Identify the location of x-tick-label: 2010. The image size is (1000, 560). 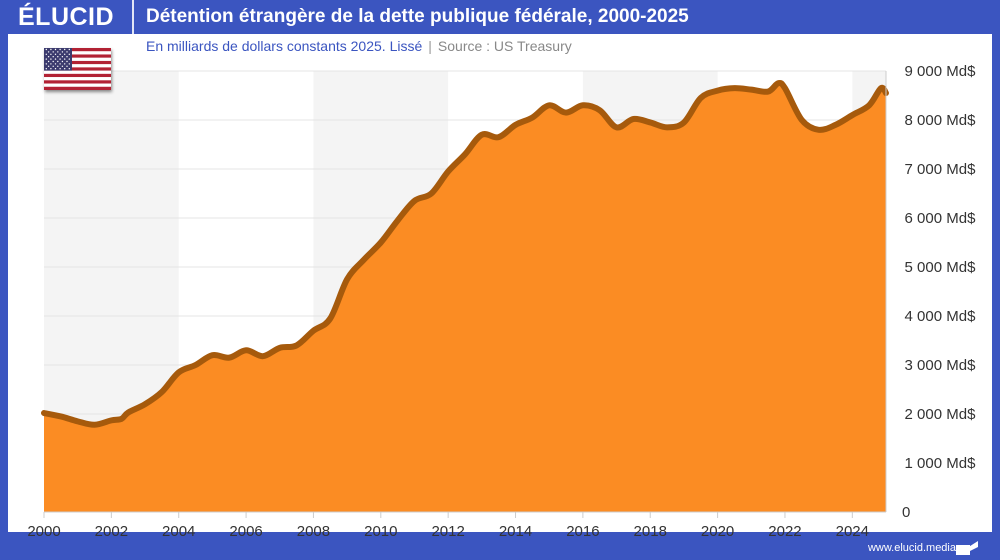
(380, 531).